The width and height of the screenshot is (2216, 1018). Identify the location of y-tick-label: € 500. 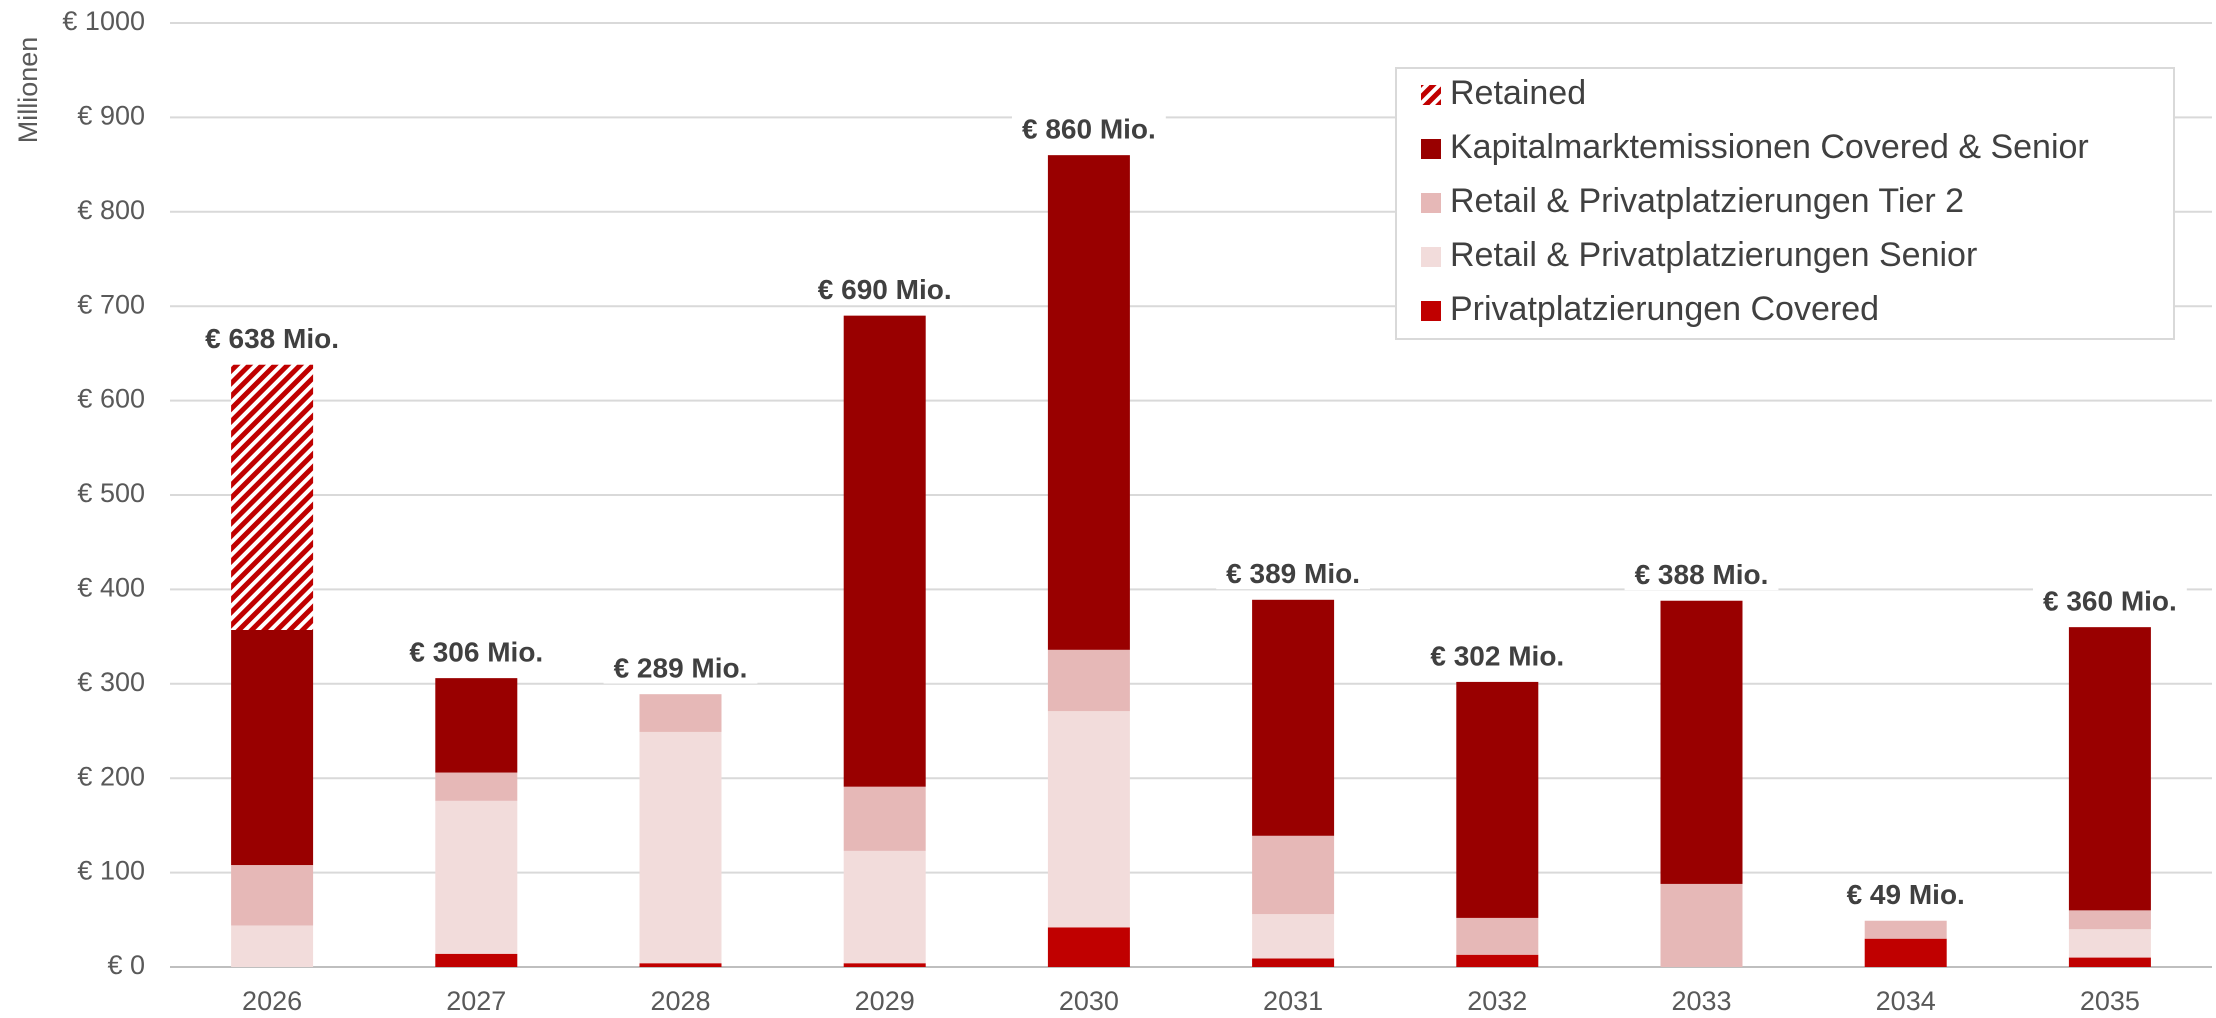
(111, 493).